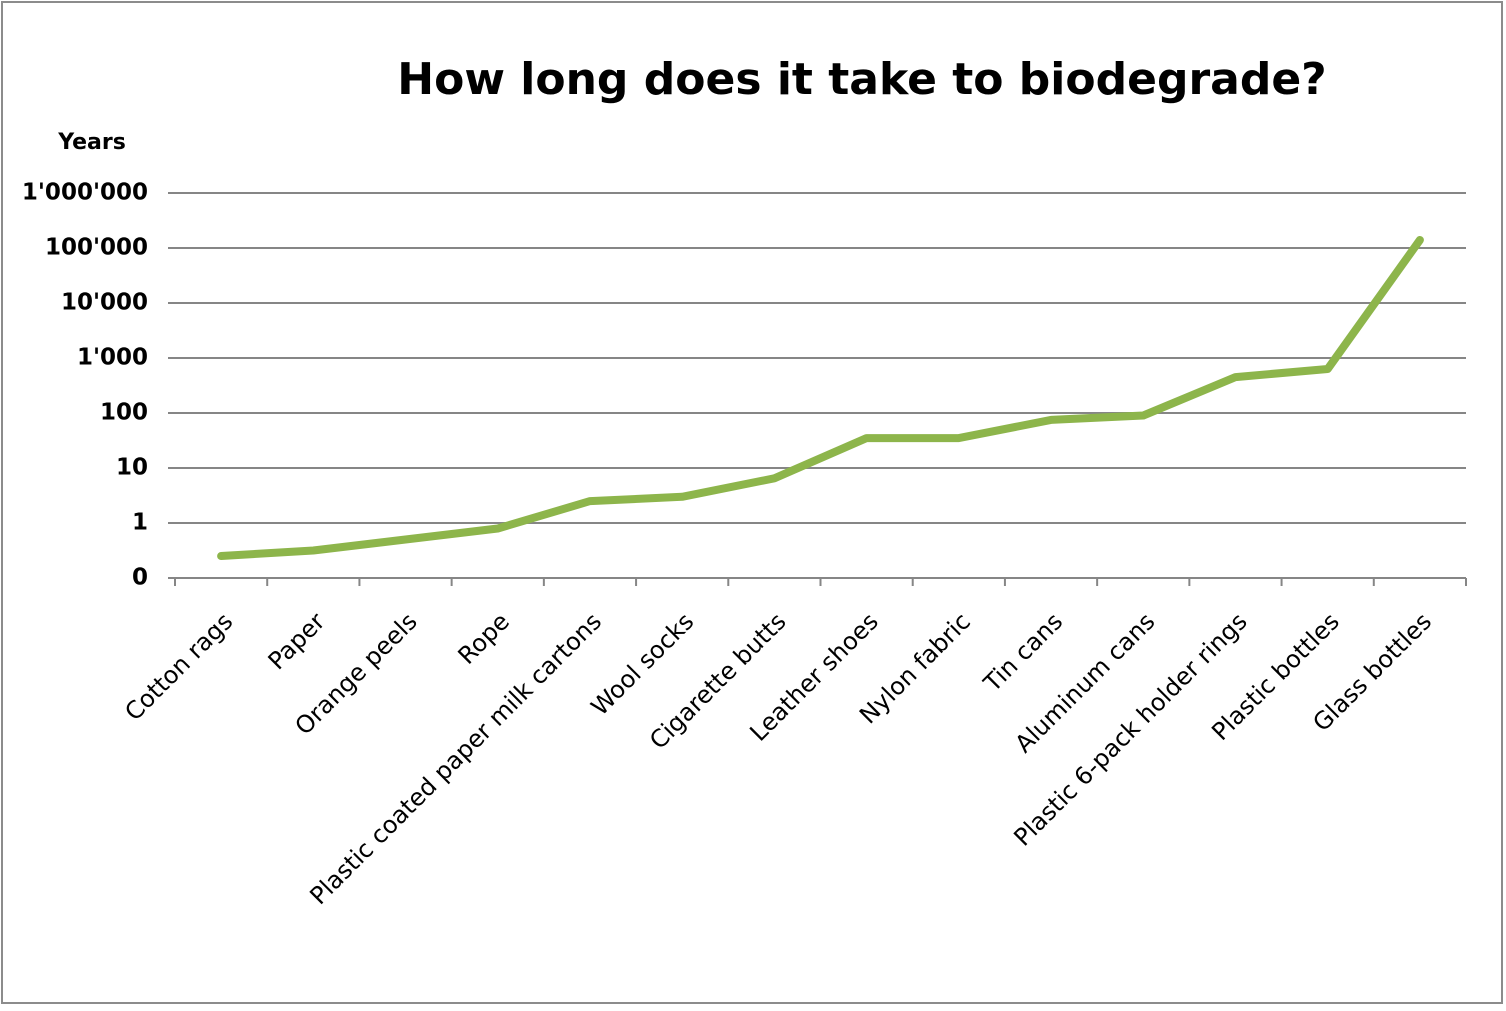  Describe the element at coordinates (140, 523) in the screenshot. I see `y-tick-label: 1` at that location.